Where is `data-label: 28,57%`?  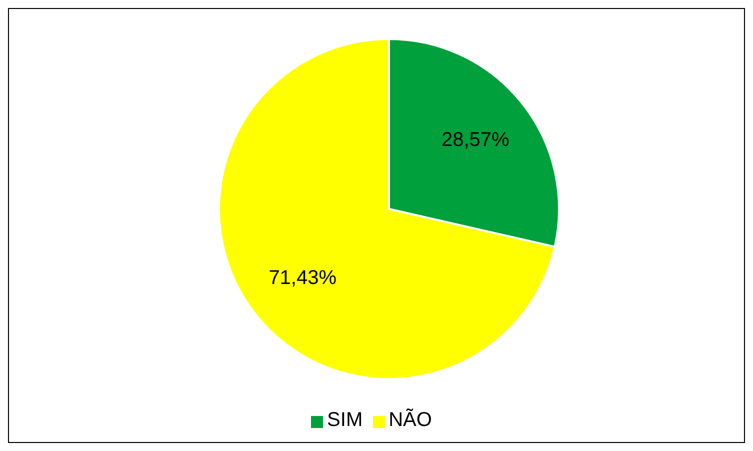 data-label: 28,57% is located at coordinates (475, 140).